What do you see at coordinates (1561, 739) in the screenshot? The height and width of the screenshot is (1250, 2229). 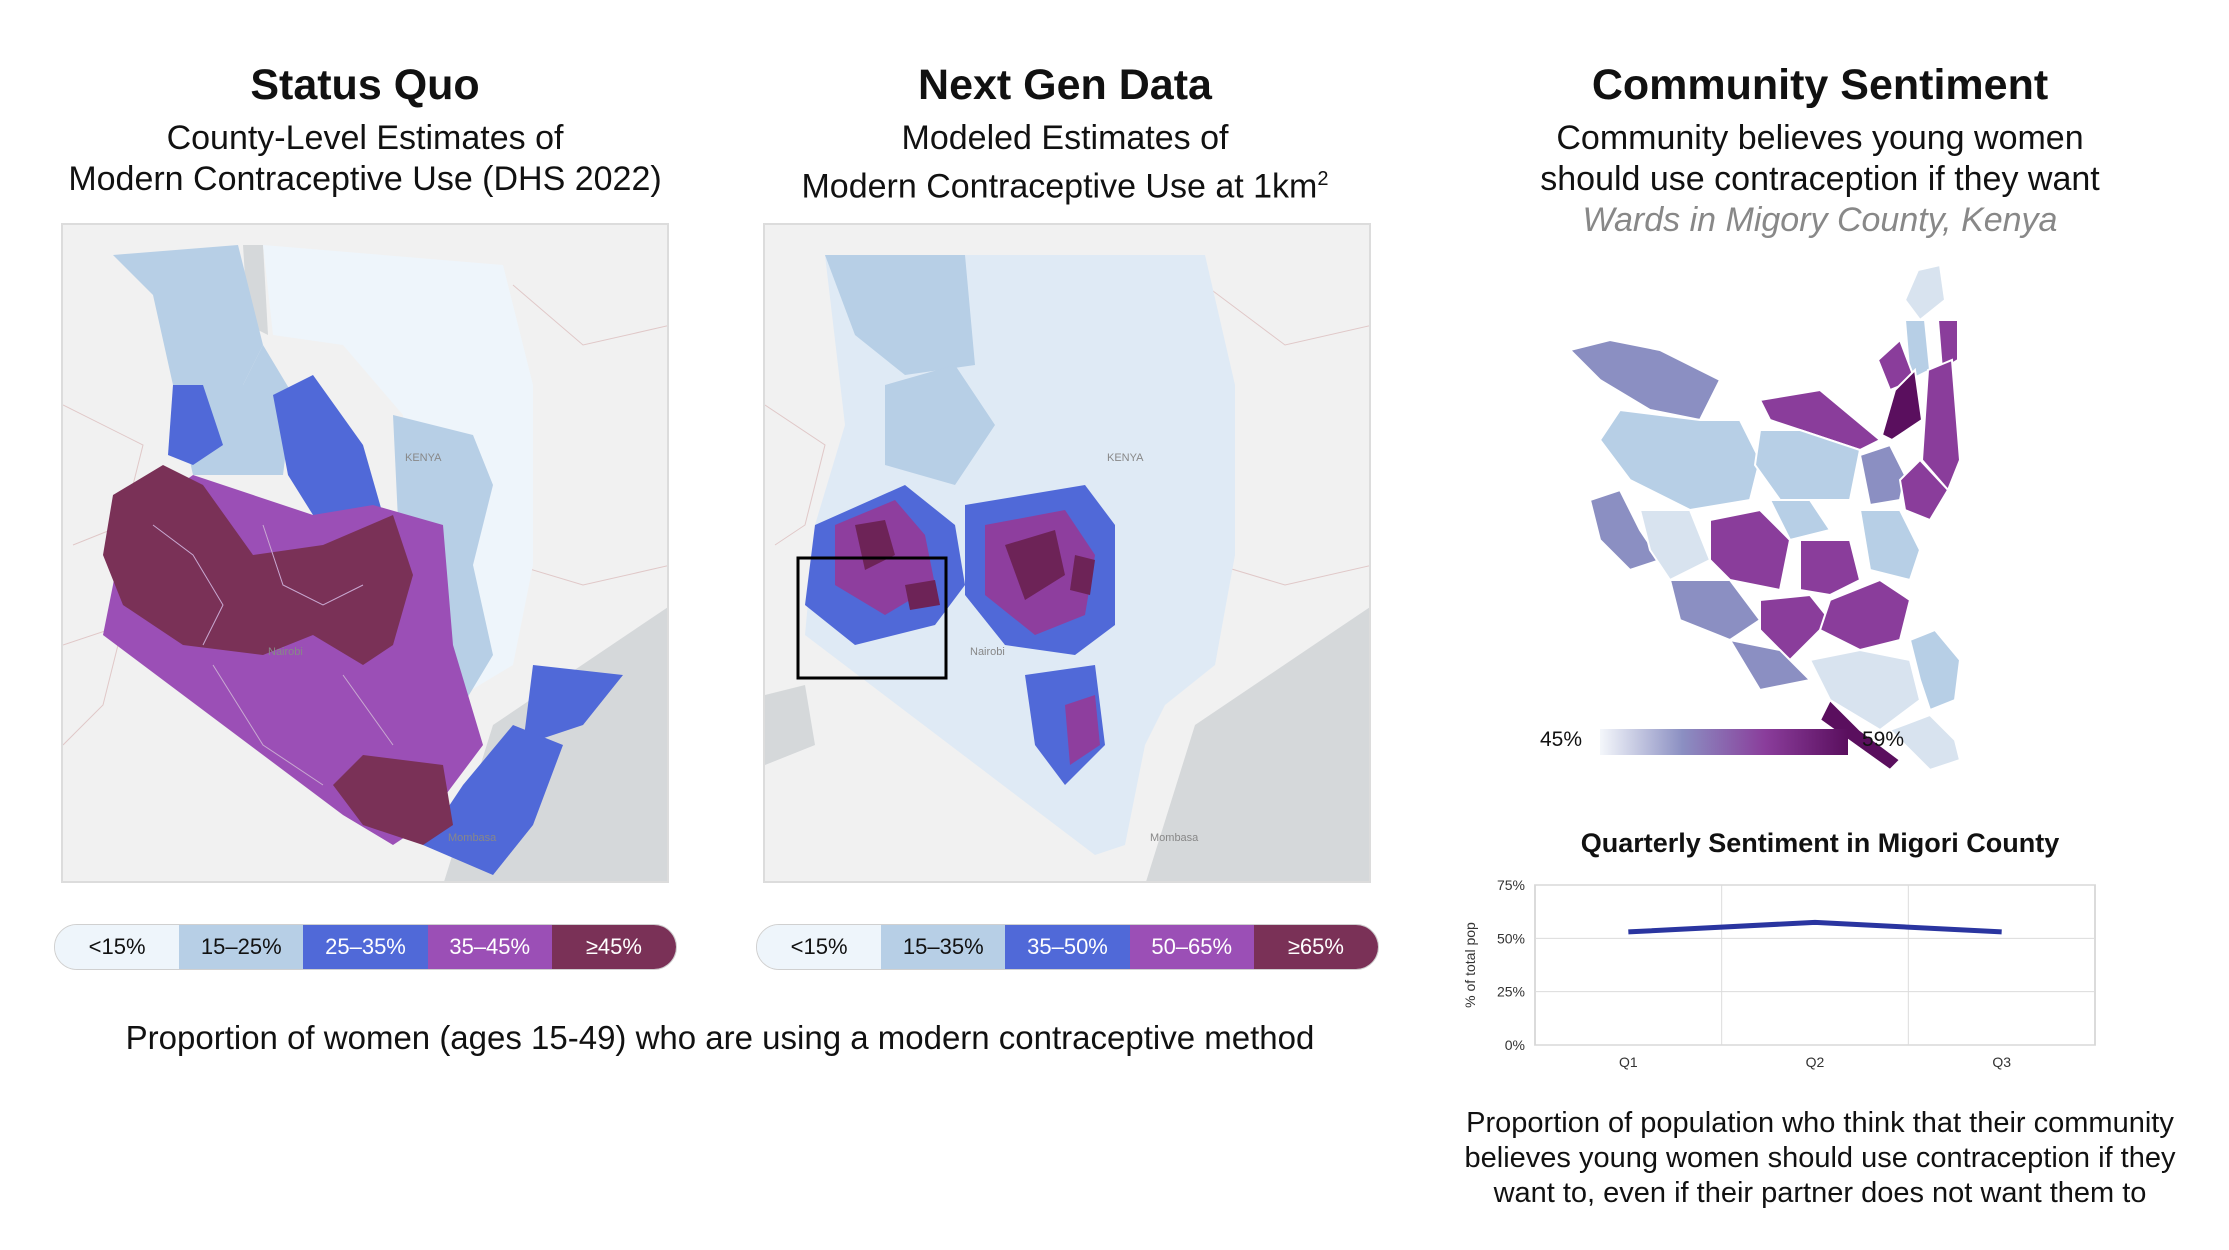 I see `gradient-min-label: 45%` at bounding box center [1561, 739].